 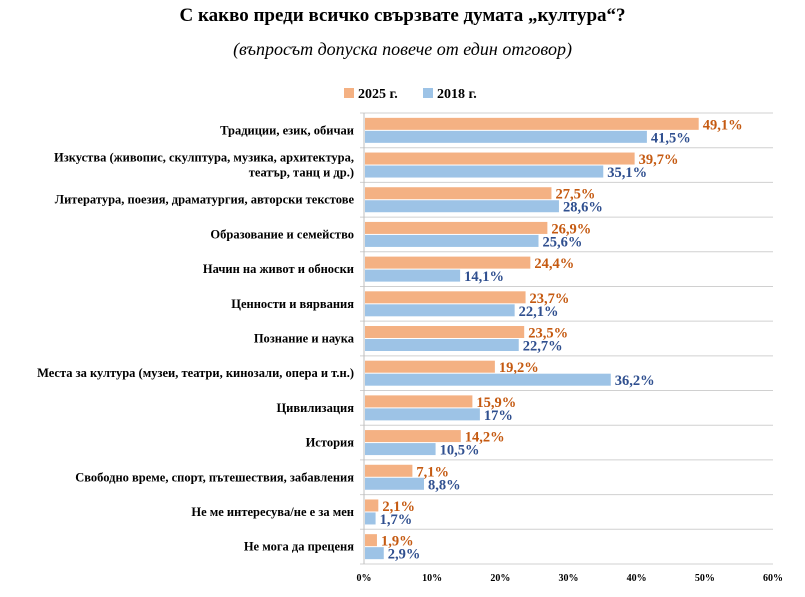 What do you see at coordinates (330, 443) in the screenshot?
I see `category-label: История` at bounding box center [330, 443].